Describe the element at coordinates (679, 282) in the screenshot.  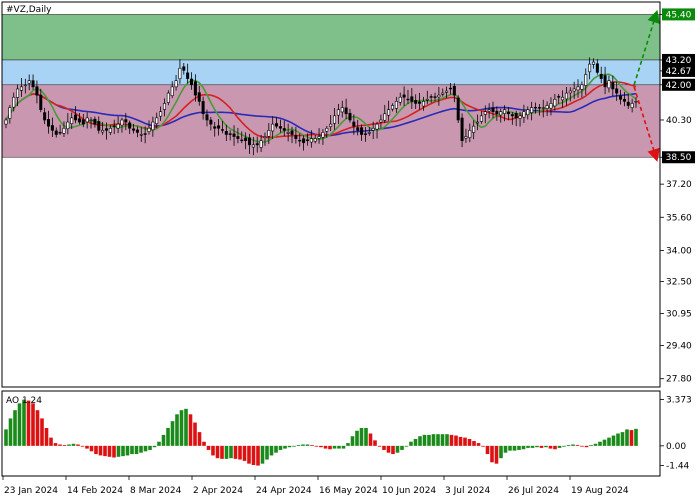
I see `price-label: 32.50` at that location.